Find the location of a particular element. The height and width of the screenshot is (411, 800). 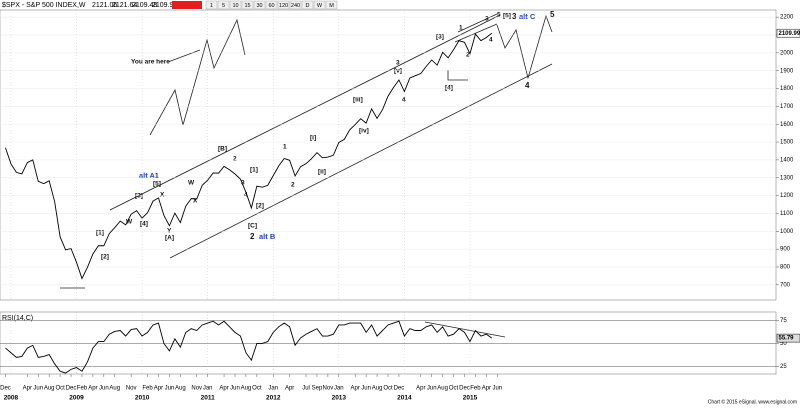

interval-label: 15 is located at coordinates (247, 6).